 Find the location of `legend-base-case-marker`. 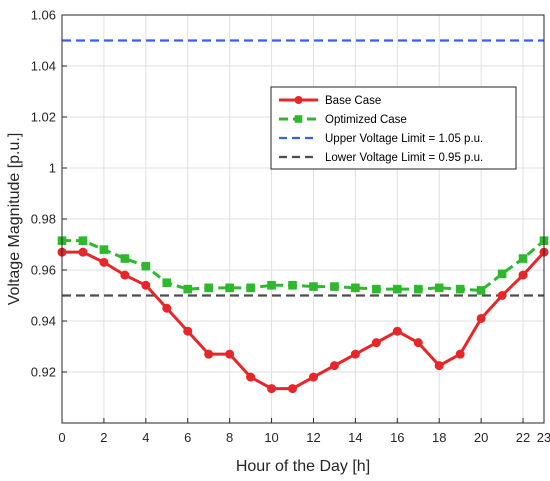

legend-base-case-marker is located at coordinates (298, 100).